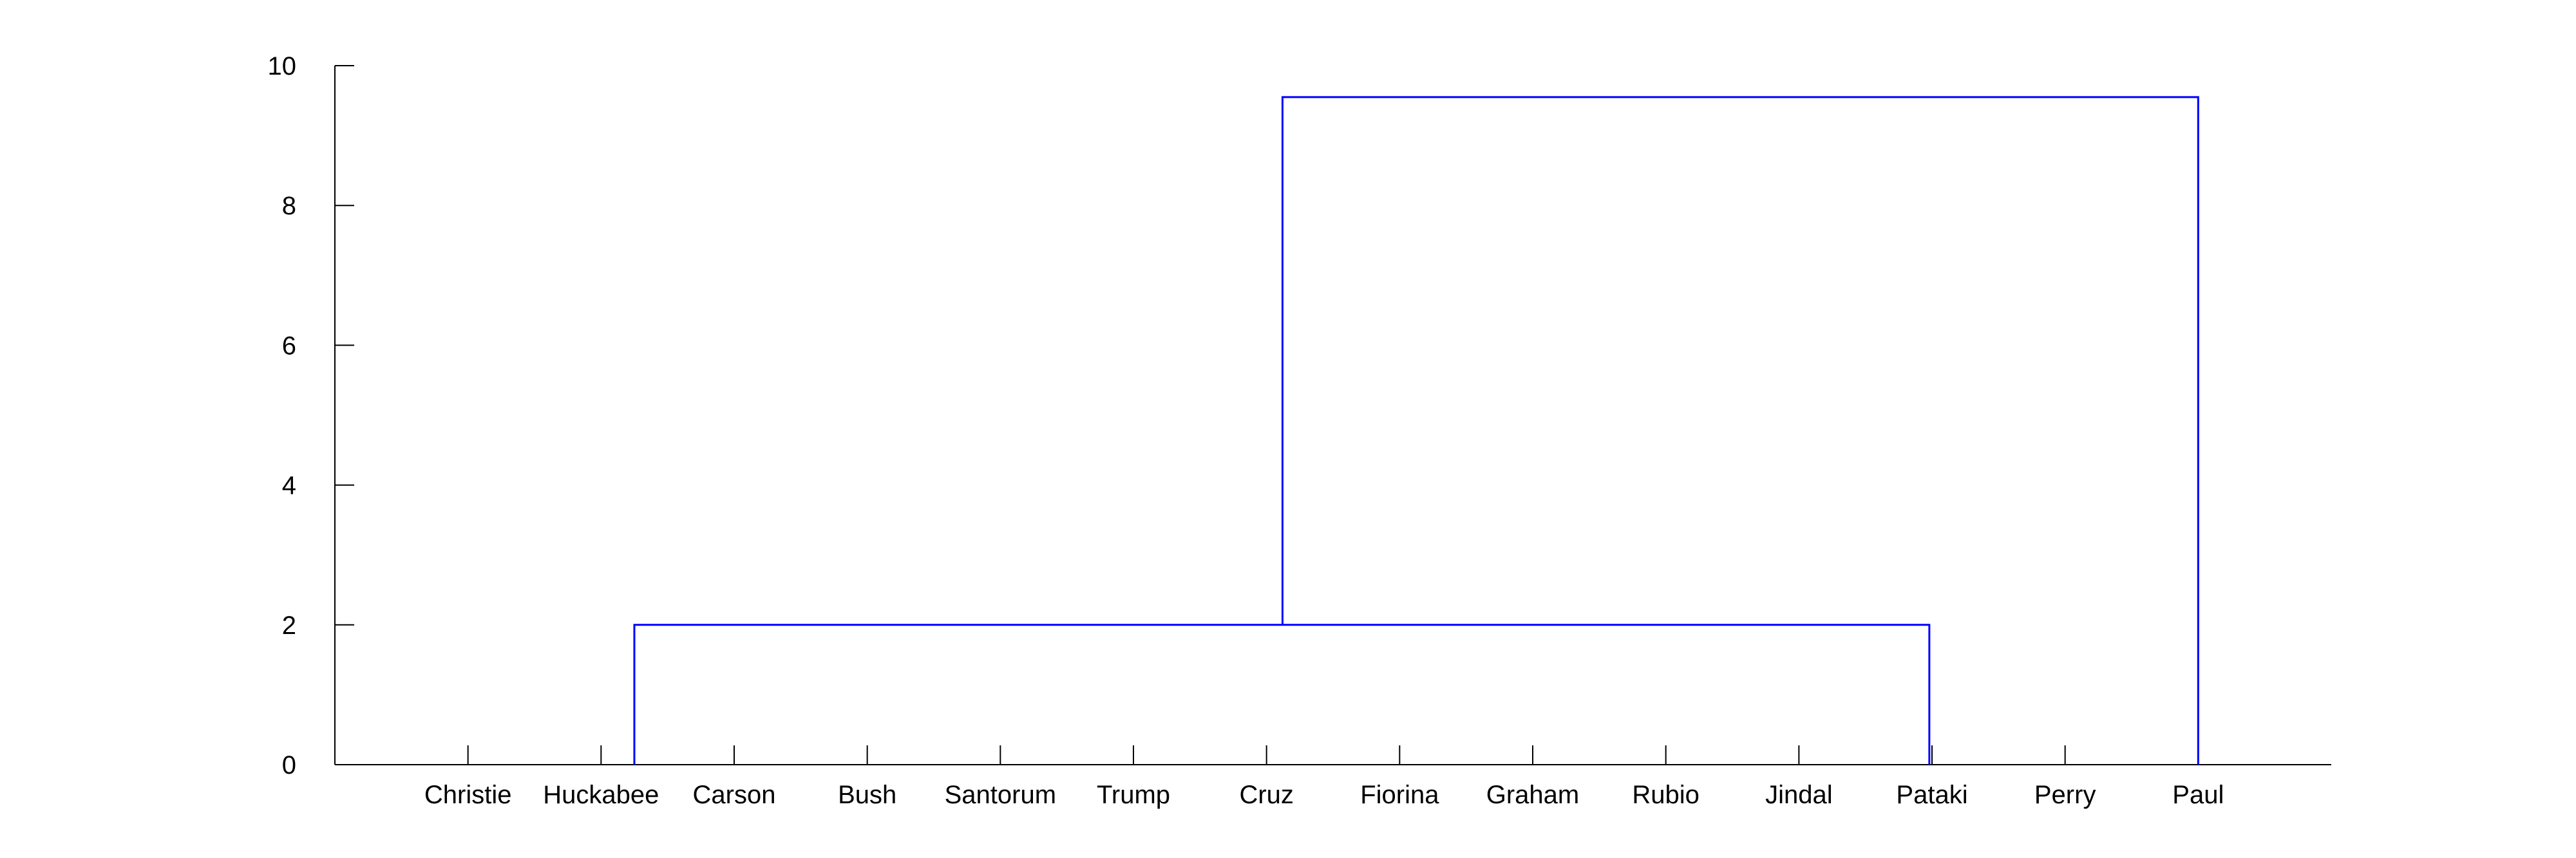  Describe the element at coordinates (601, 795) in the screenshot. I see `x-tick-label: Huckabee` at that location.